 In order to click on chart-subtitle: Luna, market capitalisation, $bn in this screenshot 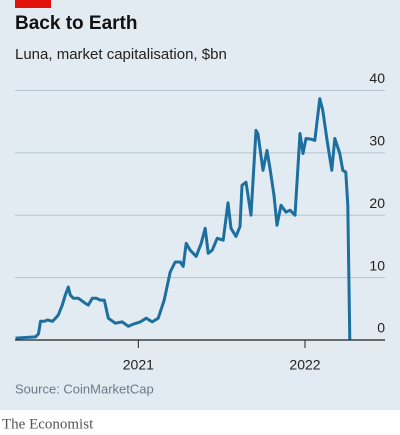, I will do `click(121, 54)`.